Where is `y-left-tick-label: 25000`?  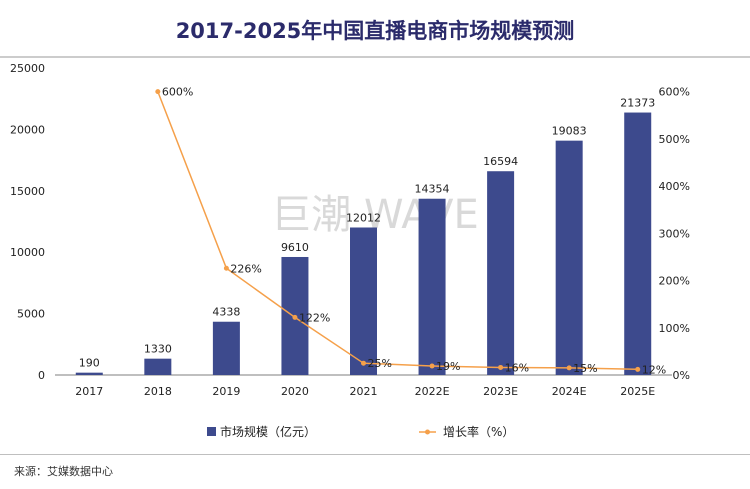 y-left-tick-label: 25000 is located at coordinates (27, 68).